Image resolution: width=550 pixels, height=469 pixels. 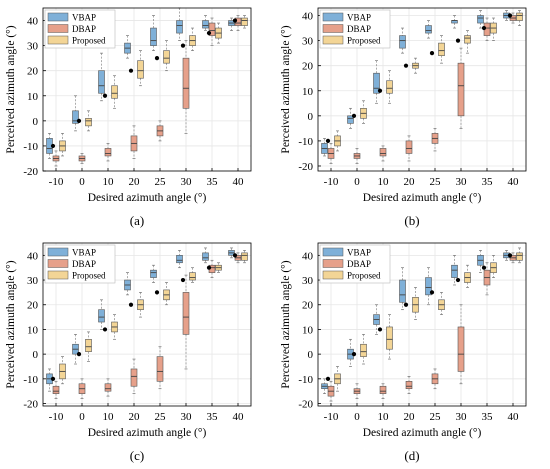 I want to click on legend-label-dbap: DBAP, so click(x=359, y=29).